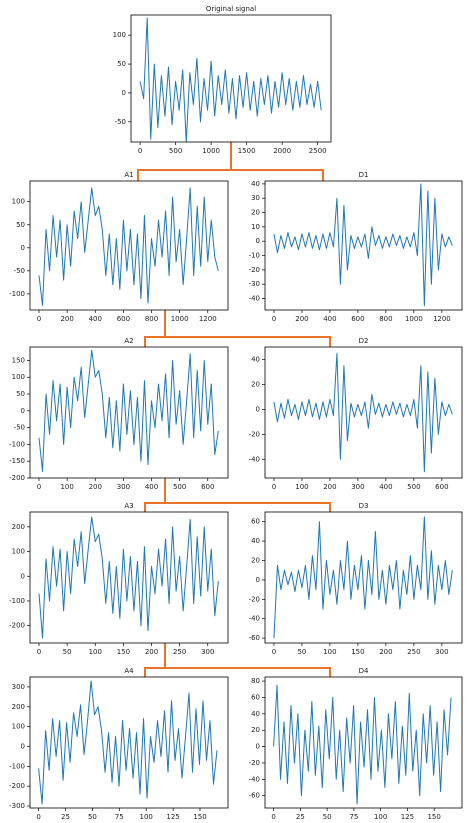 This screenshot has width=474, height=823. What do you see at coordinates (254, 284) in the screenshot?
I see `y-tick-label: -30` at bounding box center [254, 284].